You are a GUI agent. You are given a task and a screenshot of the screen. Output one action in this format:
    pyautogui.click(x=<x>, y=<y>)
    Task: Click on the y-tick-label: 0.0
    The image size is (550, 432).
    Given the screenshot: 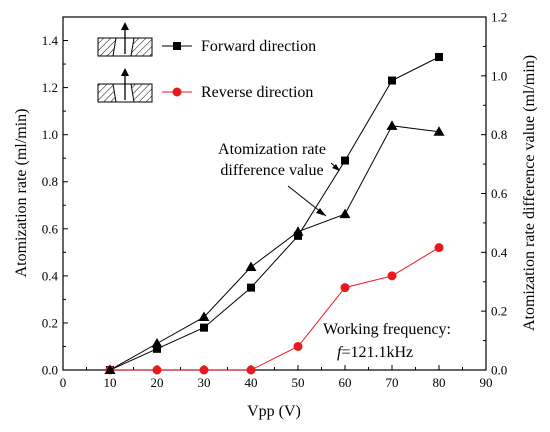 What is the action you would take?
    pyautogui.click(x=50, y=370)
    